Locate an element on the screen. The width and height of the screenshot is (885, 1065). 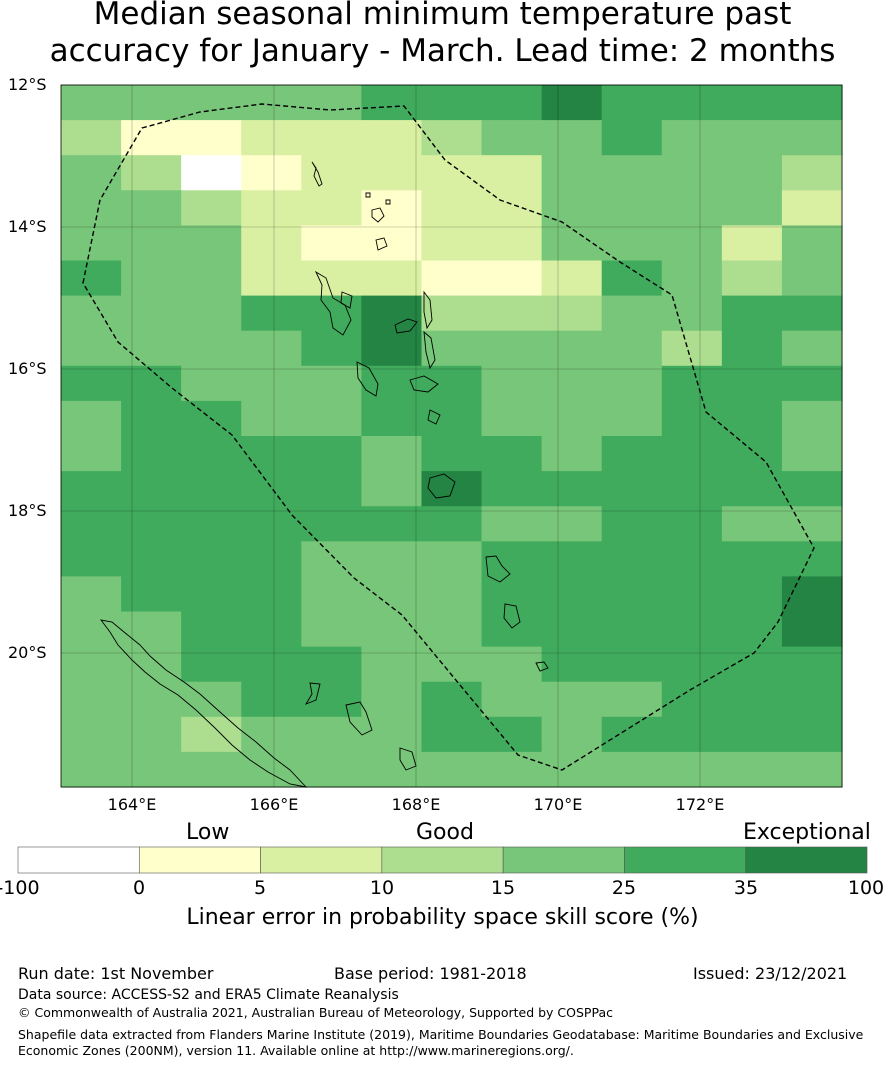
lon-label-166e: 166°E is located at coordinates (274, 804).